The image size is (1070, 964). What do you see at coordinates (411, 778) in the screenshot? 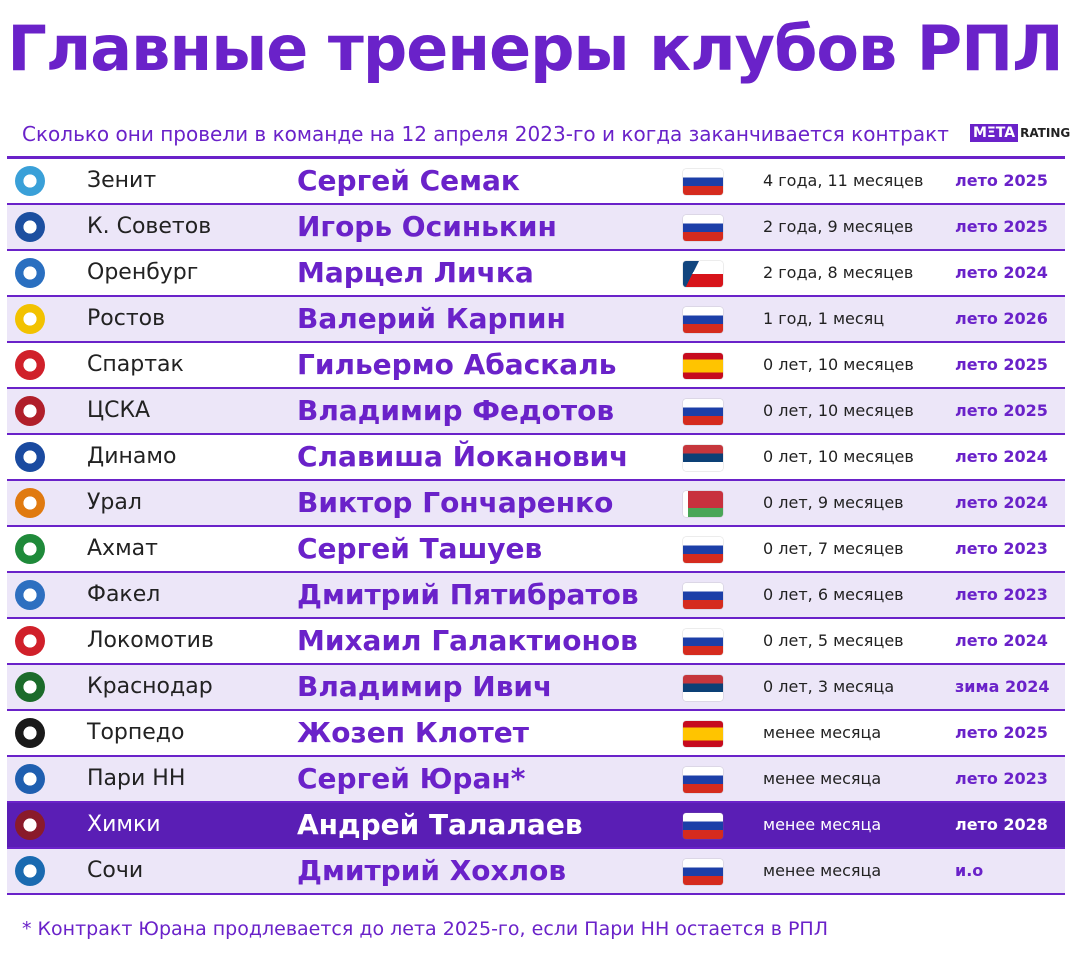
I see `coach-name: Сергей Юран*` at bounding box center [411, 778].